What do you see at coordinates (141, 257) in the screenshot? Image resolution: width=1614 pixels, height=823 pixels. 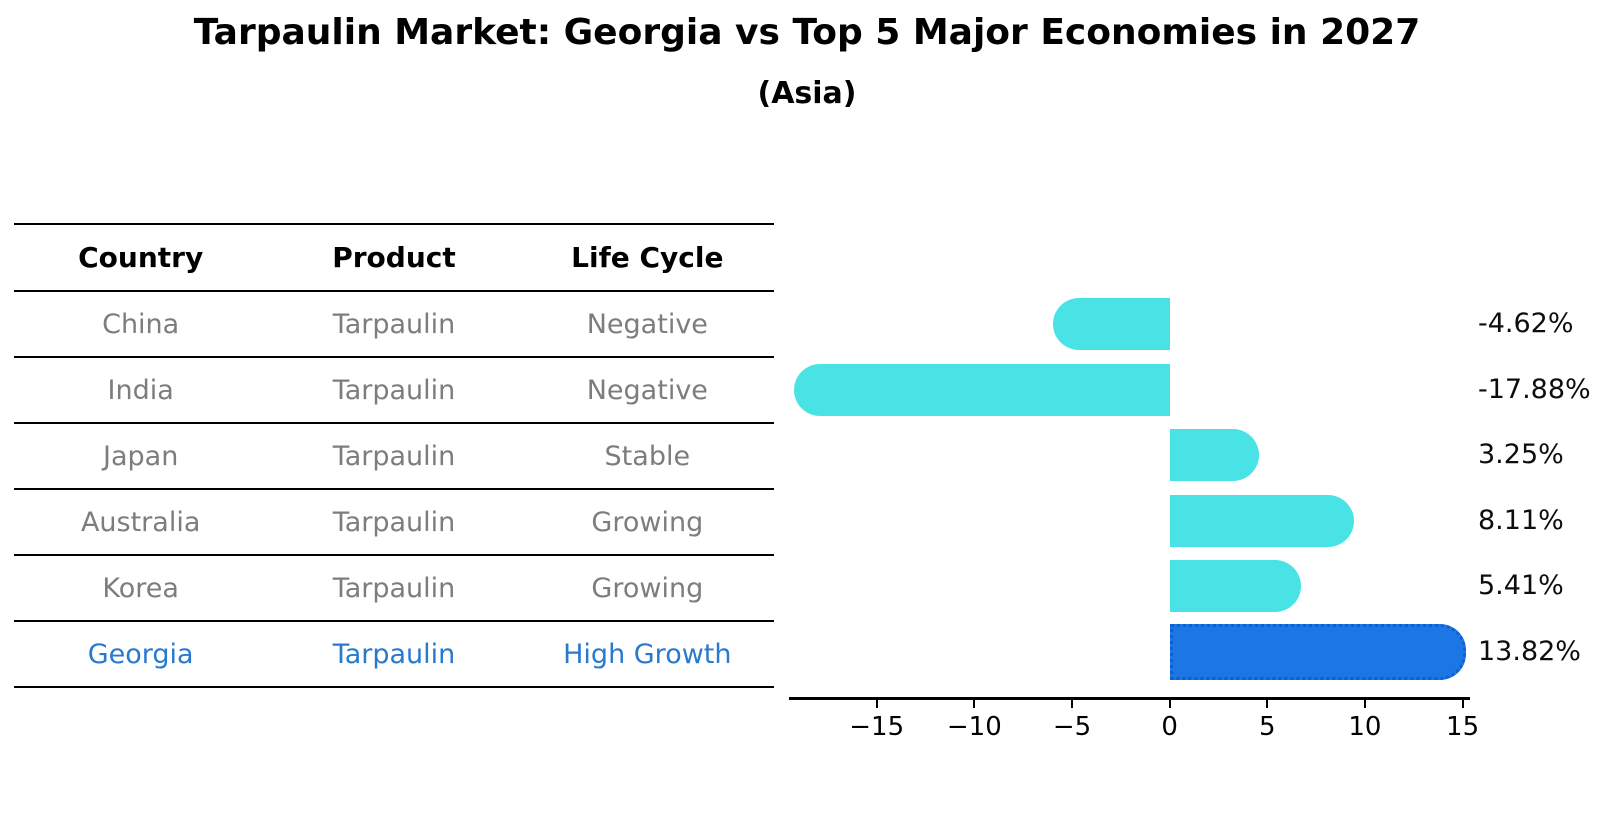 I see `column-header-country: Country` at bounding box center [141, 257].